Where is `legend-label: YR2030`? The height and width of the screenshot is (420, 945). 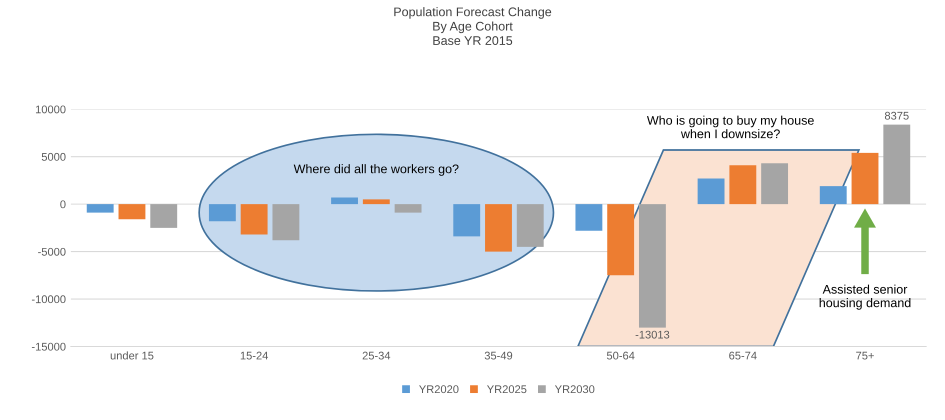 legend-label: YR2030 is located at coordinates (574, 389).